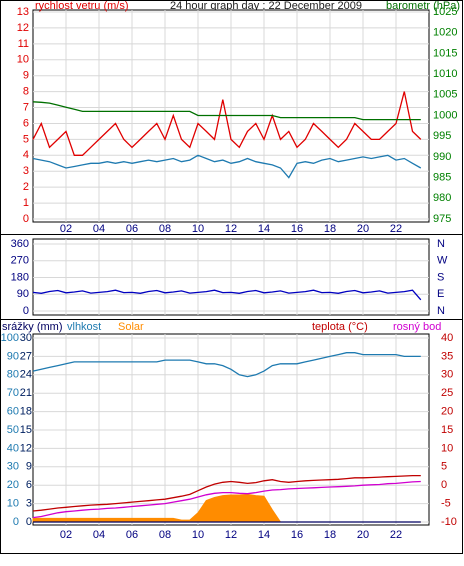 This screenshot has height=566, width=464. Describe the element at coordinates (26, 356) in the screenshot. I see `y-tick-label: 27` at that location.